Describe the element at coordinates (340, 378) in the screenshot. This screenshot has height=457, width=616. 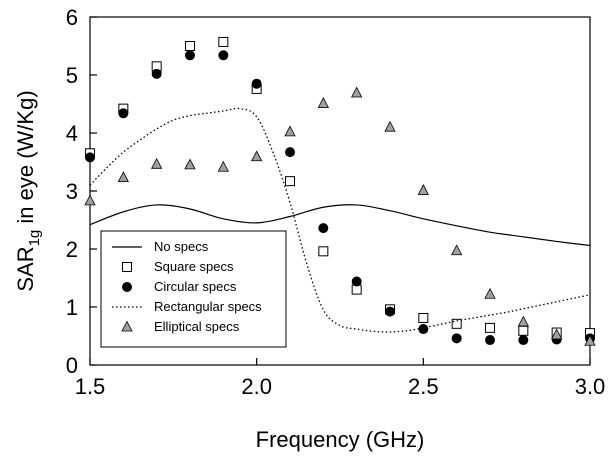
I see `x-axis-ticks: 1.5 2.0 2.5 3.0` at that location.